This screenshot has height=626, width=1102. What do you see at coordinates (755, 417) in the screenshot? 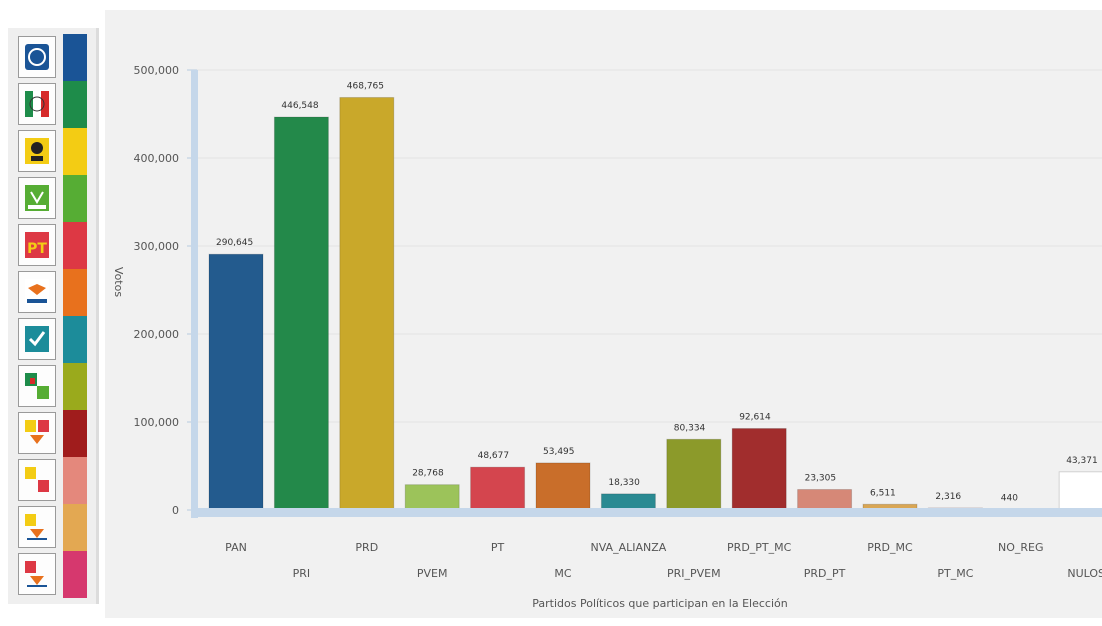
I see `data-label: 92,614` at bounding box center [755, 417].